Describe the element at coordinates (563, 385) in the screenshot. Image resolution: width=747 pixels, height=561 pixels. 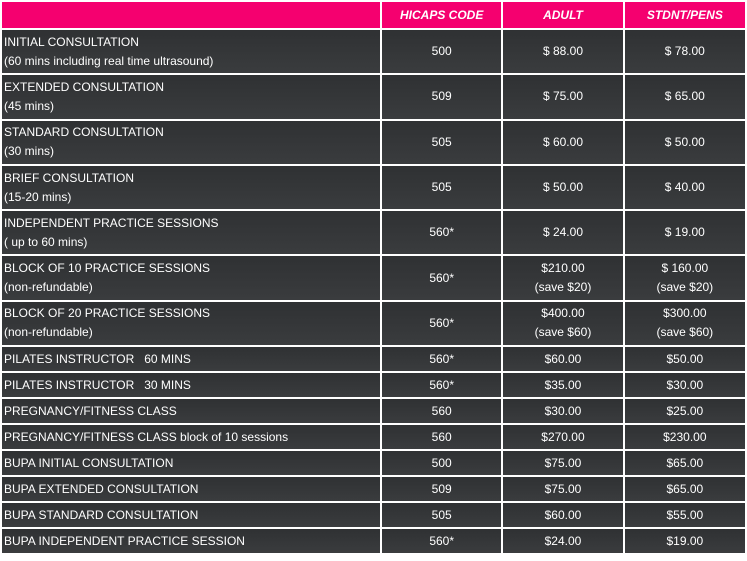
I see `adult-cell: $35.00` at that location.